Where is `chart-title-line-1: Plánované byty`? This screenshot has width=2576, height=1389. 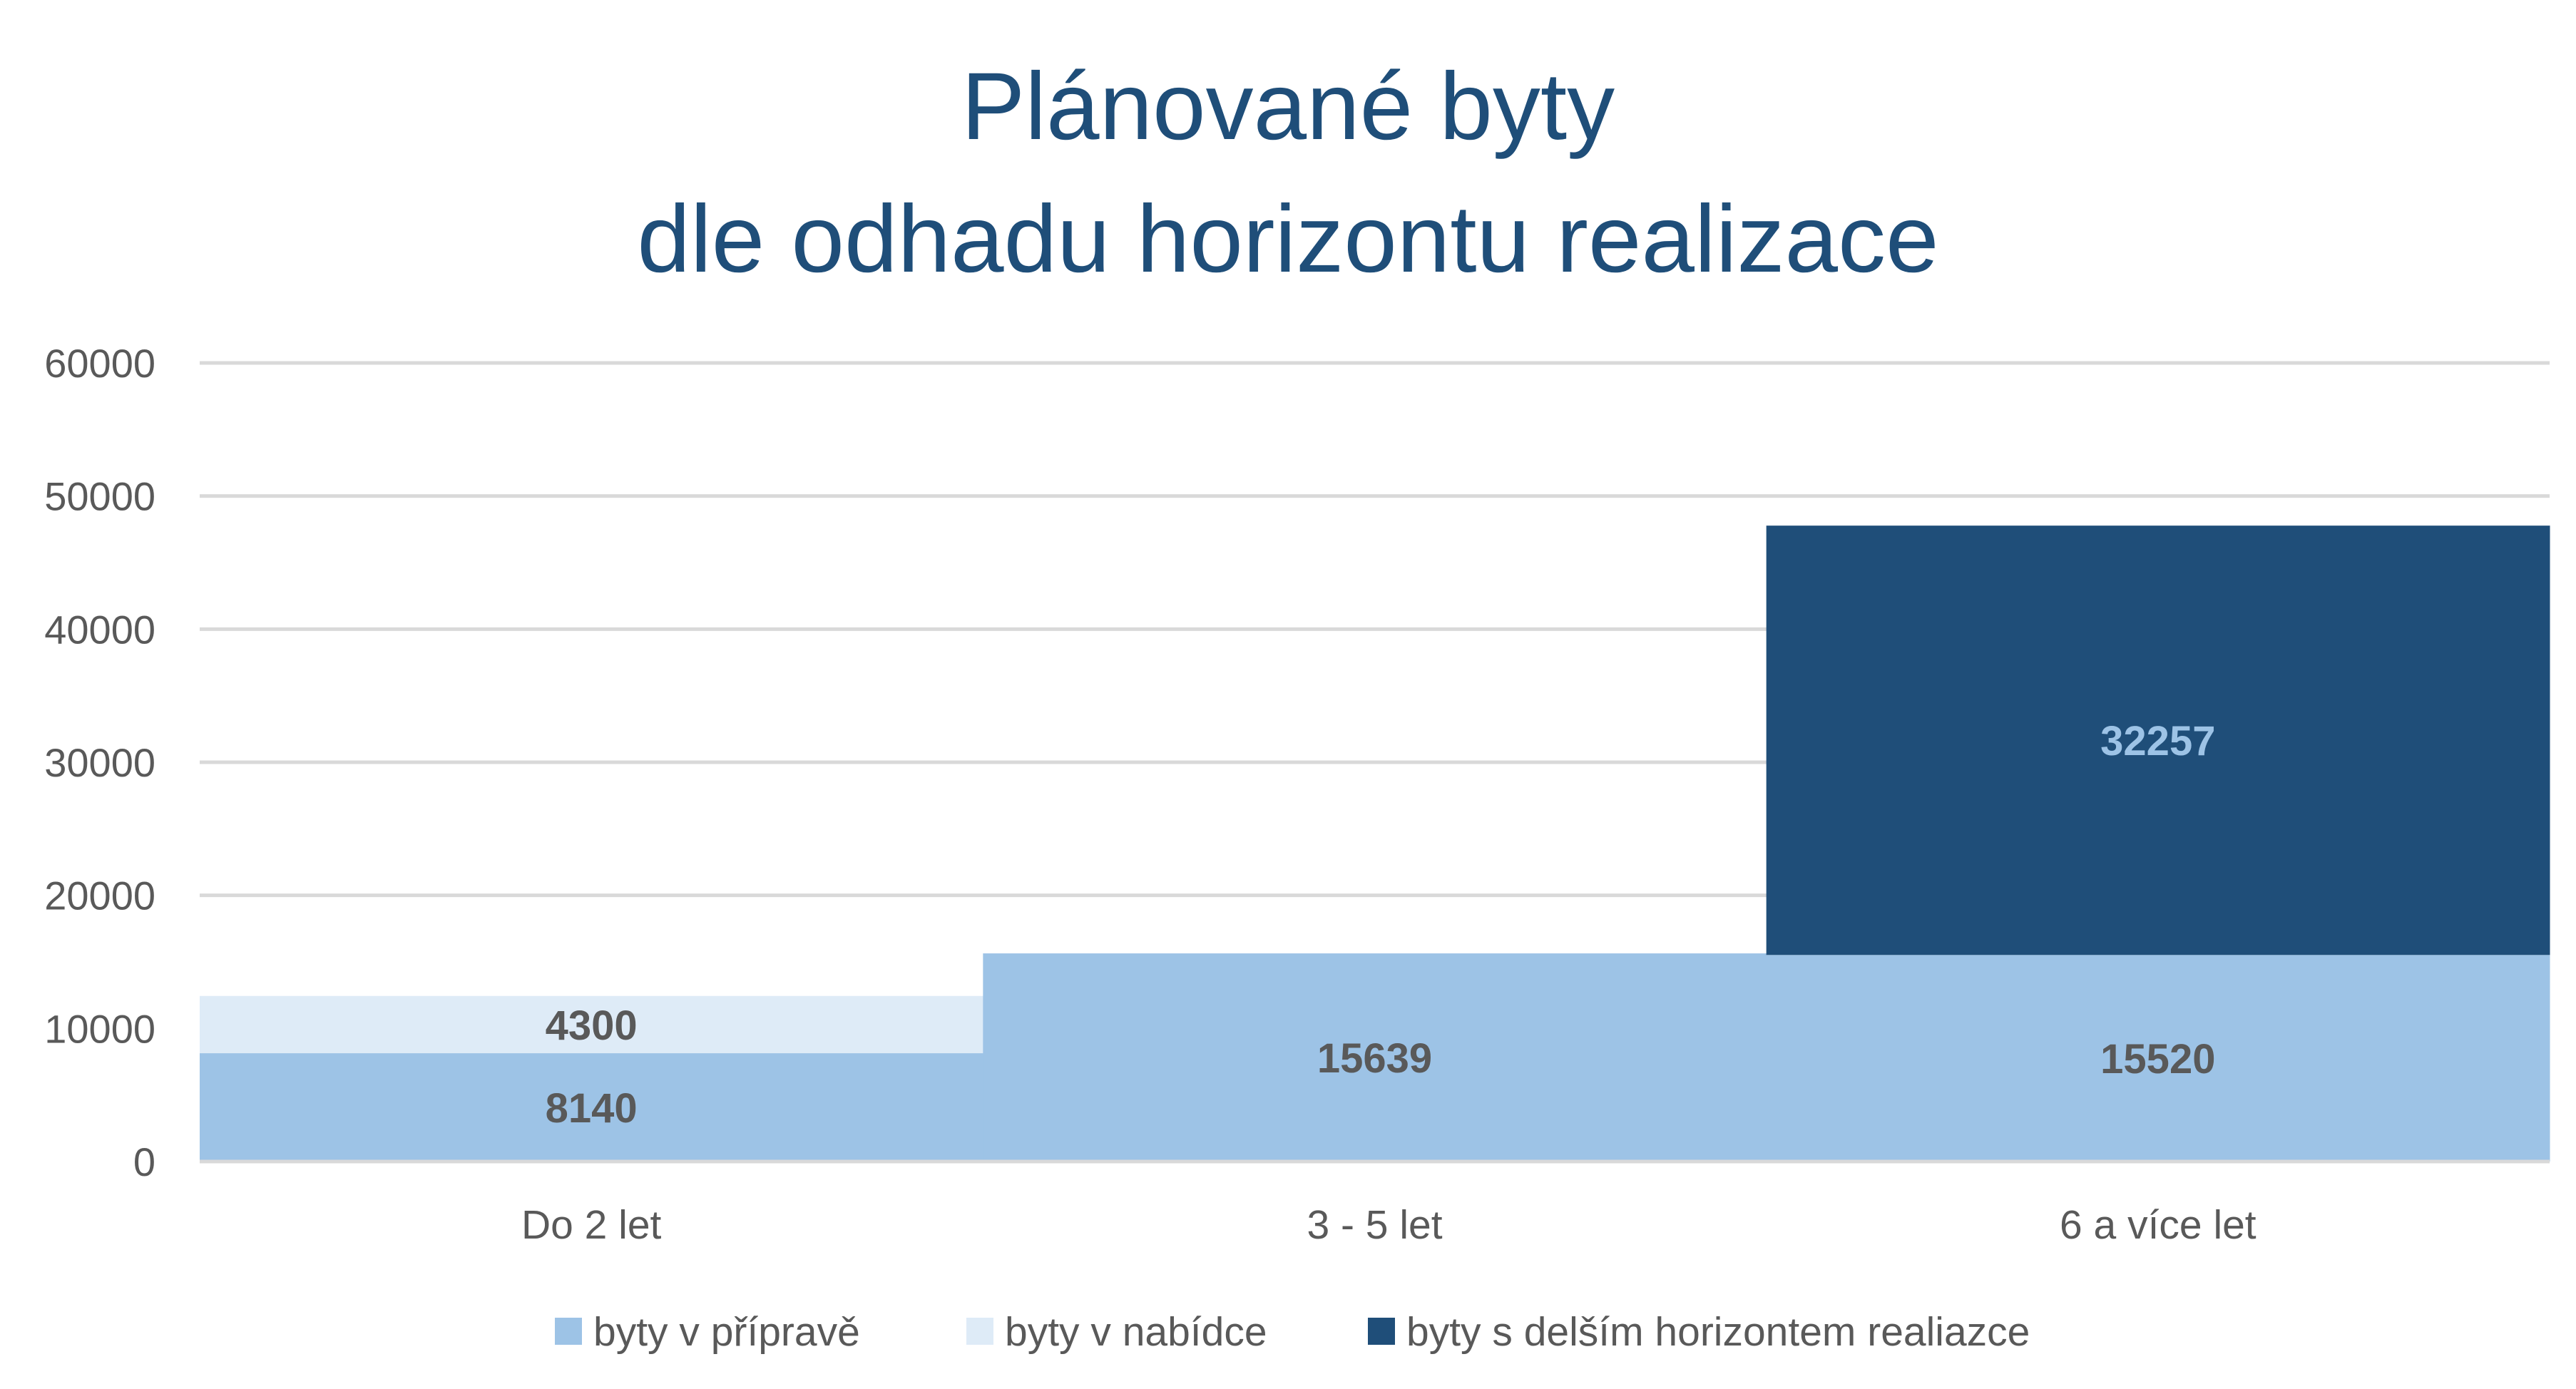
chart-title-line-1: Plánované byty is located at coordinates (1288, 106).